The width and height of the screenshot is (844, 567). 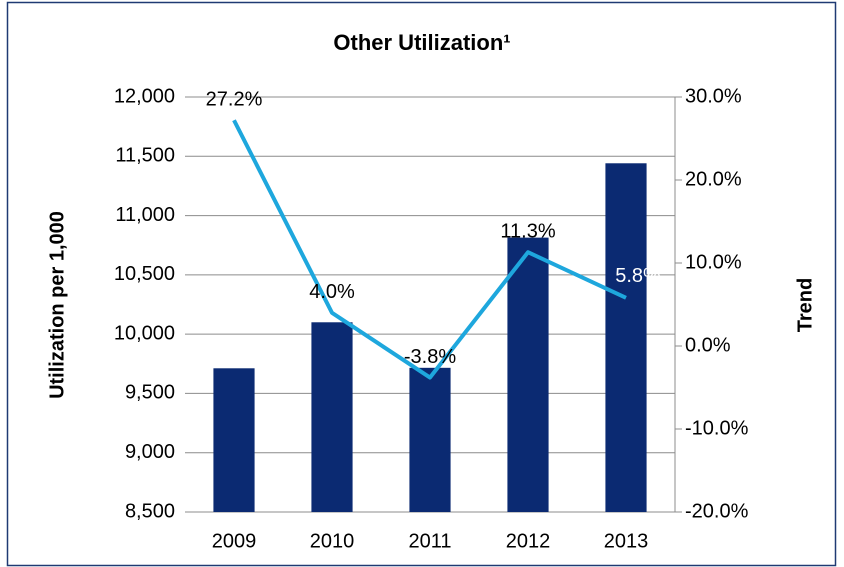 What do you see at coordinates (429, 541) in the screenshot?
I see `x-tick-label: 2011` at bounding box center [429, 541].